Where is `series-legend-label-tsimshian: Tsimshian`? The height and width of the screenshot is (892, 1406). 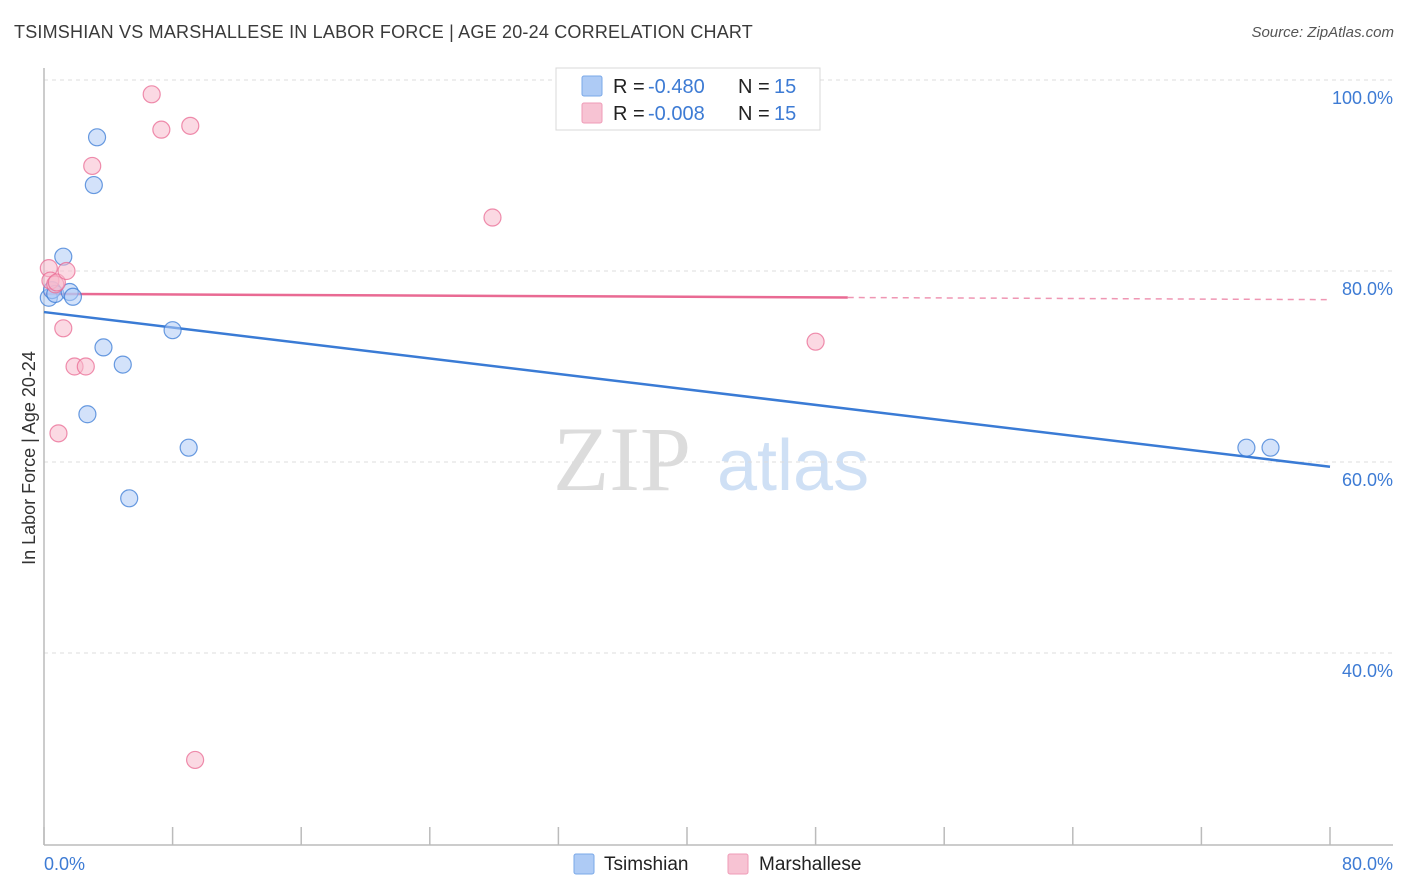
series-legend-label-tsimshian: Tsimshian is located at coordinates (646, 864).